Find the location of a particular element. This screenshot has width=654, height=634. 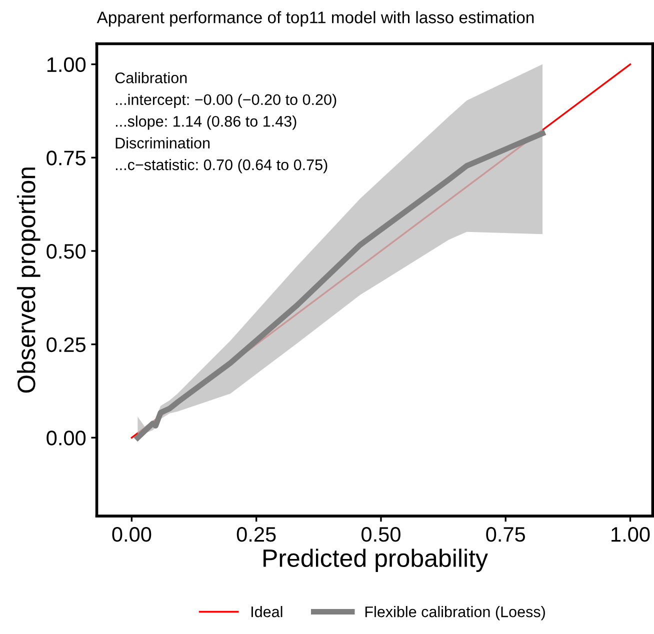

y-tick-label: 0.25 is located at coordinates (66, 344).